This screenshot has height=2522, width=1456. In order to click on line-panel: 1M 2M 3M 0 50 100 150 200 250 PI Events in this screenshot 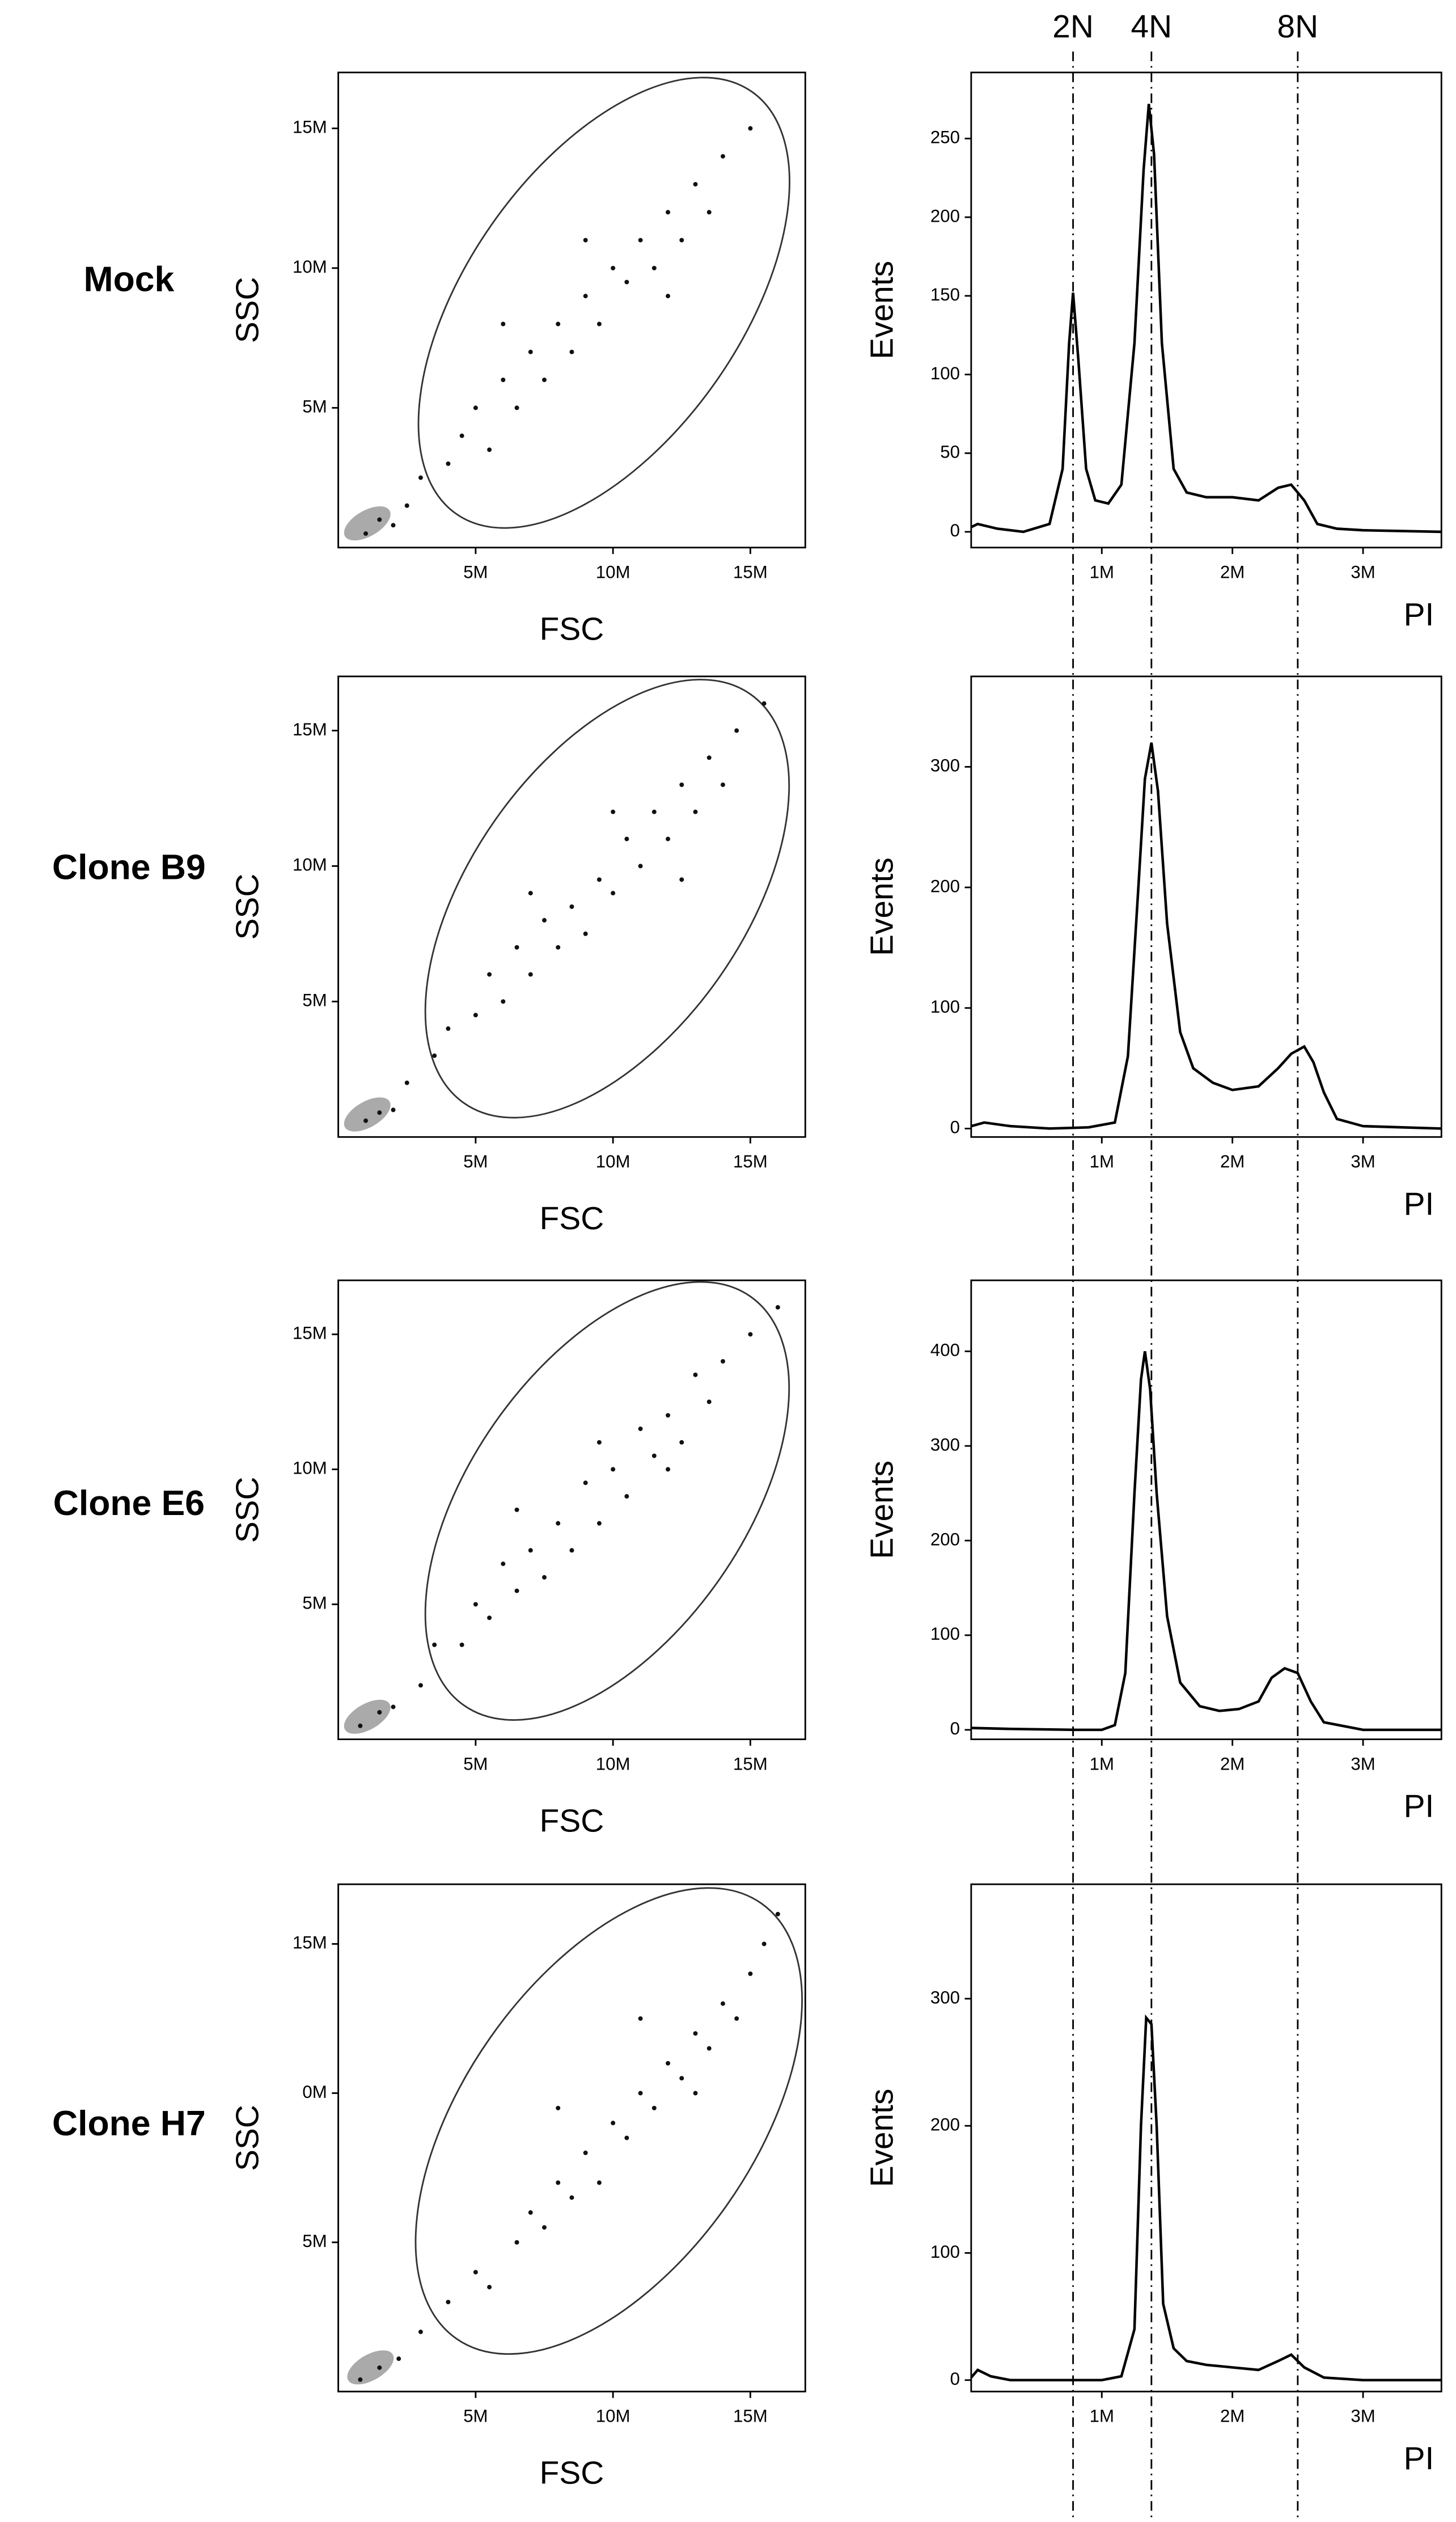, I will do `click(1153, 352)`.